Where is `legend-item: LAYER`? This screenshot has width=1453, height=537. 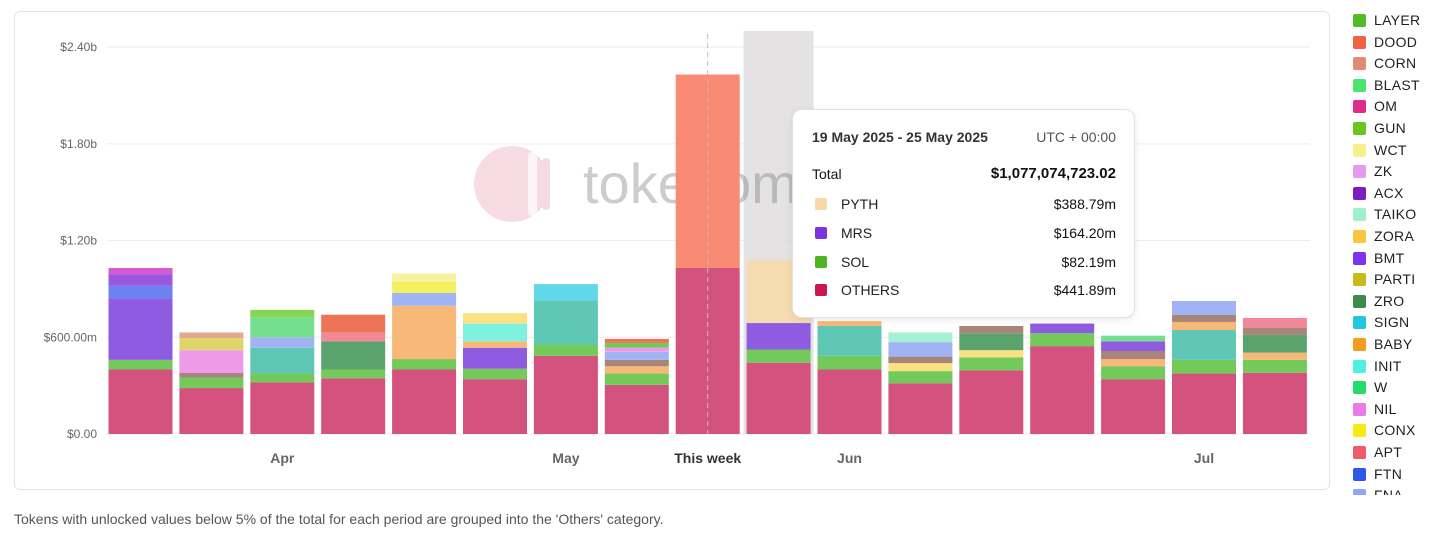
legend-item: LAYER is located at coordinates (1402, 20).